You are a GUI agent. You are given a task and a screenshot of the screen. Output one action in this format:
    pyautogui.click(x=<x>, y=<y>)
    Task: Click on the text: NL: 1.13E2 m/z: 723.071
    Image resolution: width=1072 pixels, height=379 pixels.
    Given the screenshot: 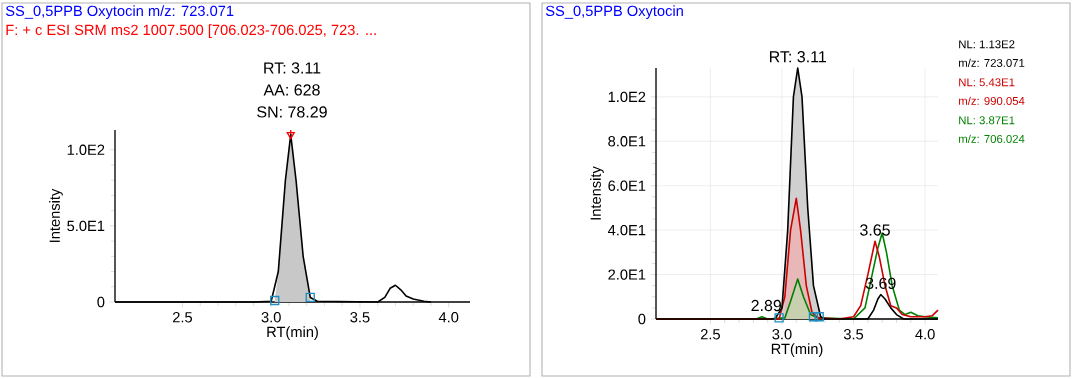 What is the action you would take?
    pyautogui.click(x=992, y=53)
    